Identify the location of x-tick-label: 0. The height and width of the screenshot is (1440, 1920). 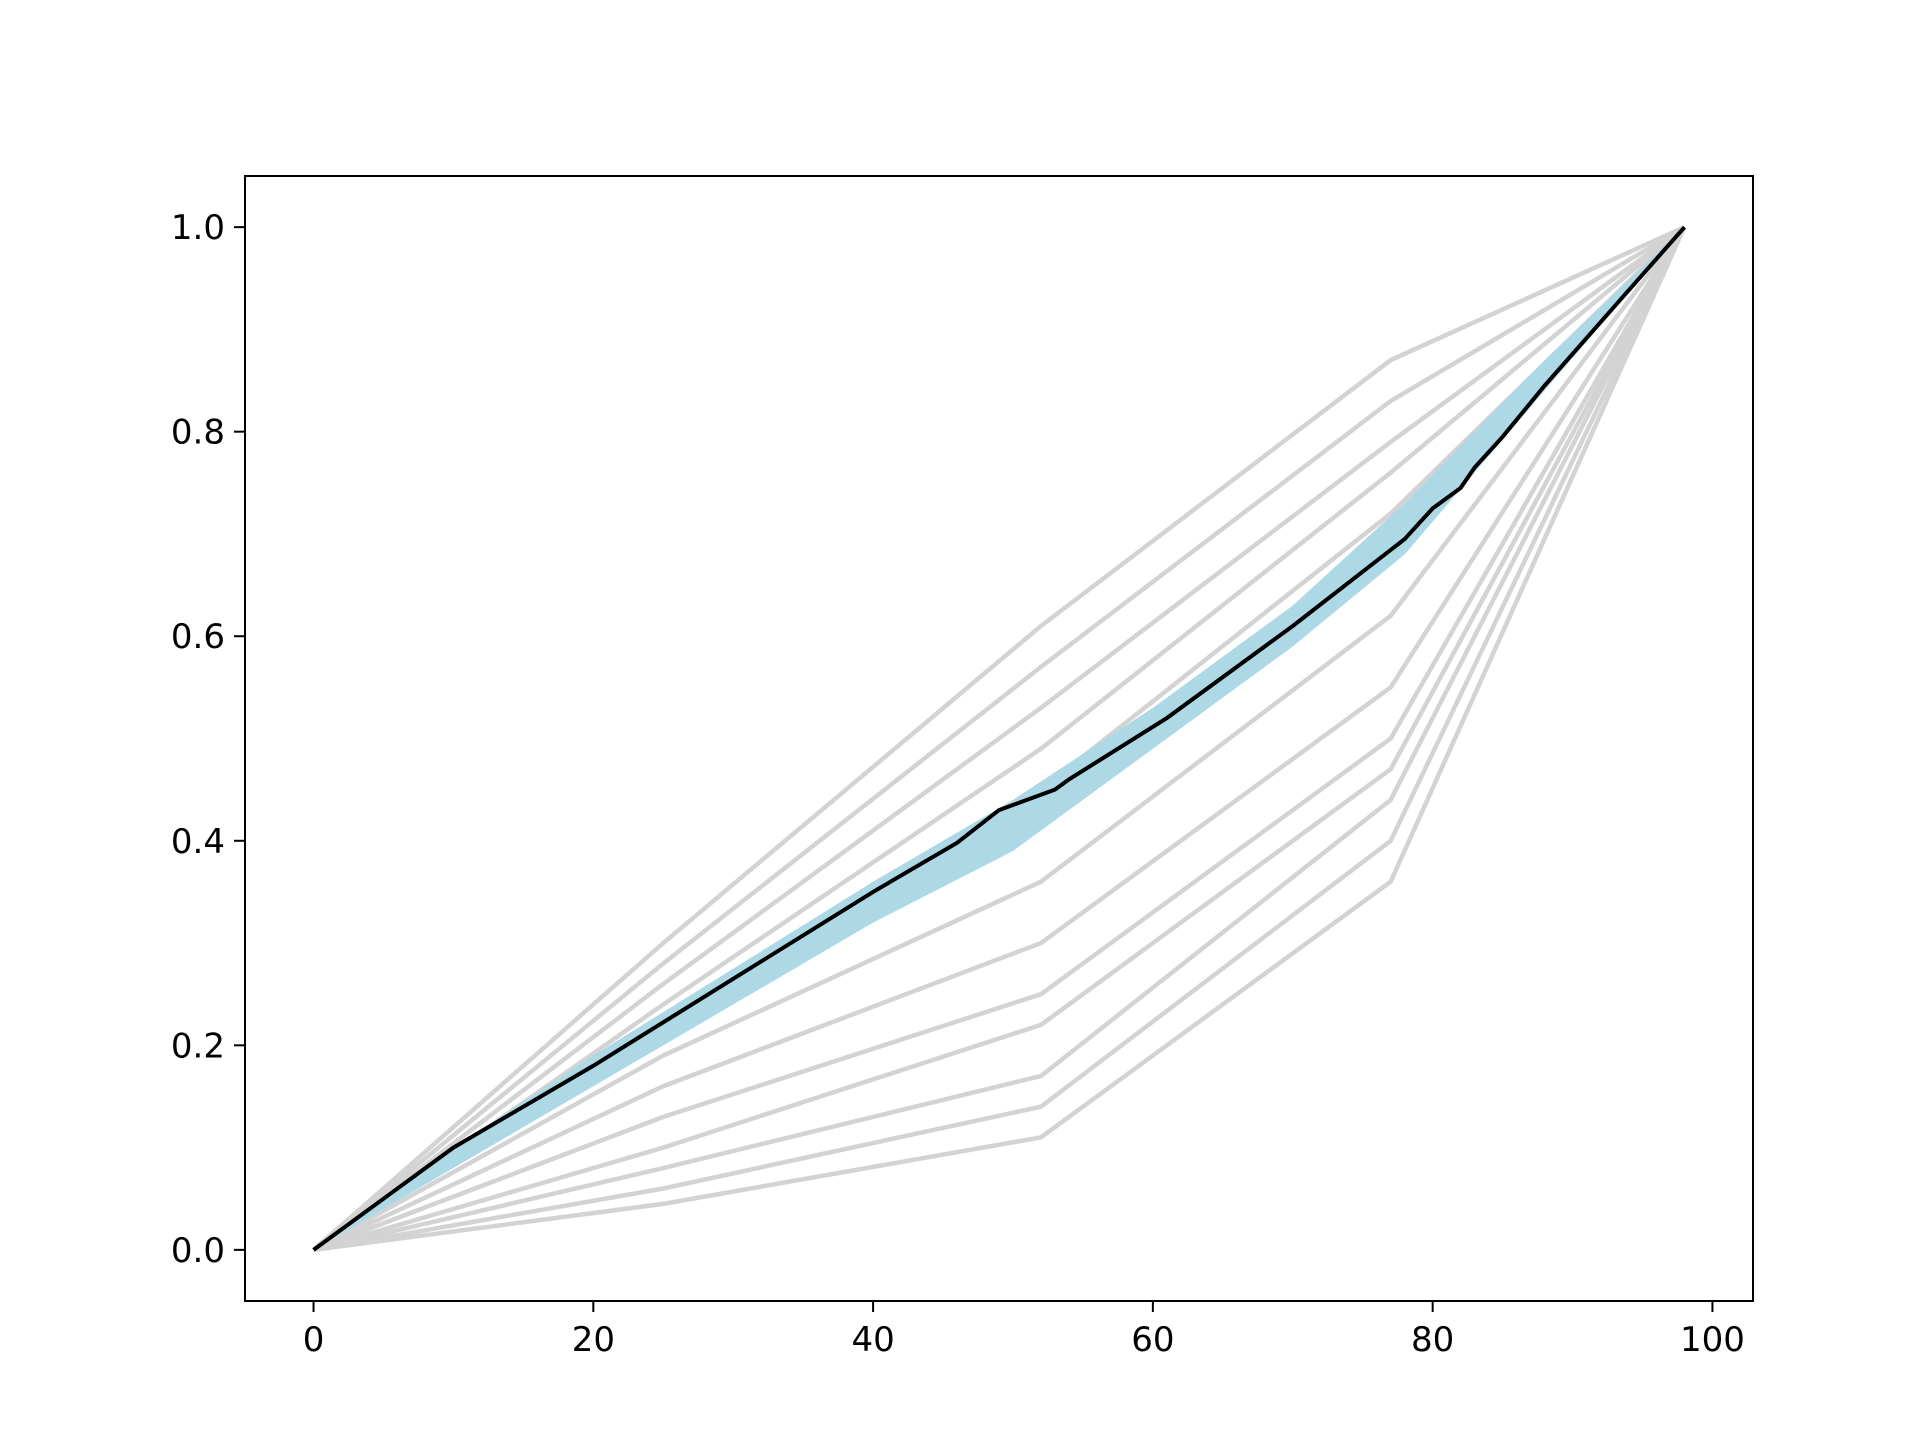
(314, 1340).